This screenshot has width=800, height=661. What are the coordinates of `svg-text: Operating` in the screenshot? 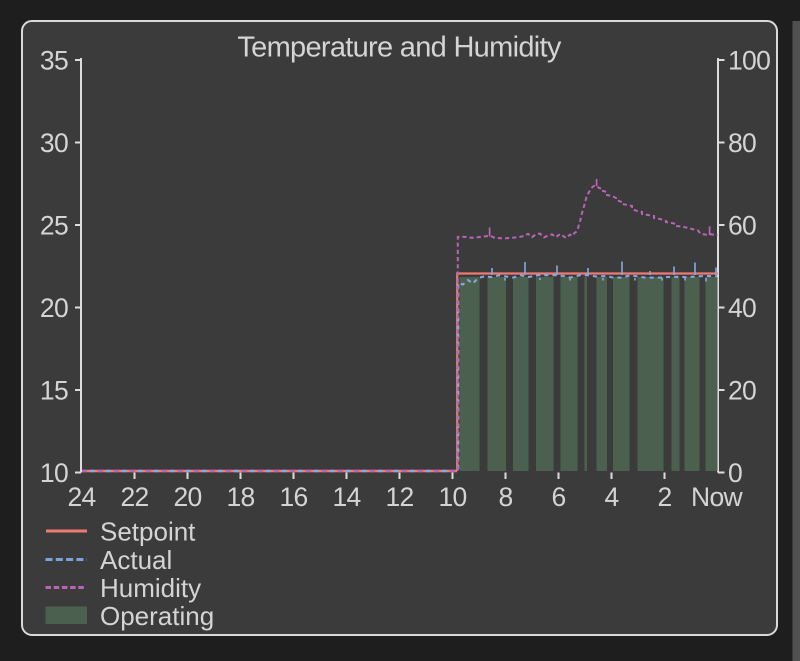 It's located at (157, 616).